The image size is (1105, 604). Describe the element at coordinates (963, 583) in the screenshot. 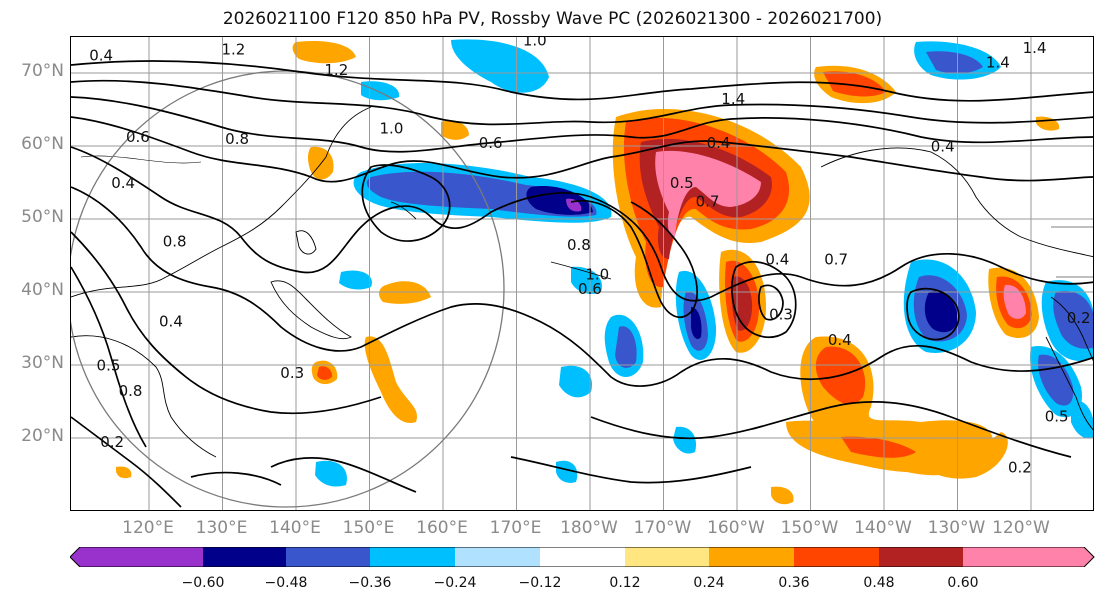

I see `colorbar-tick: 0.60` at that location.